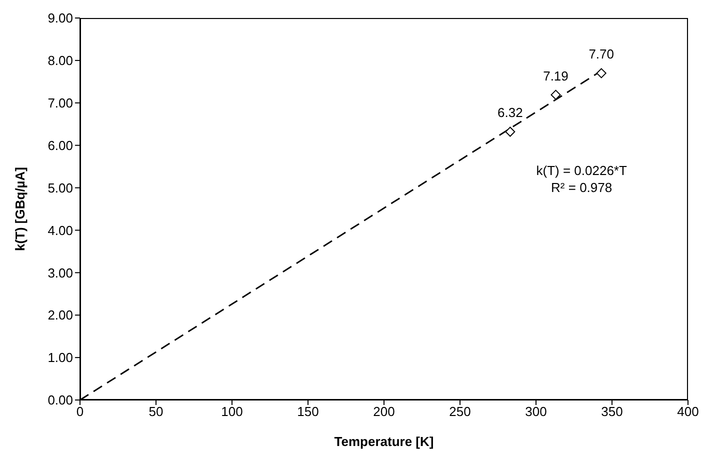 The width and height of the screenshot is (708, 458). Describe the element at coordinates (60, 145) in the screenshot. I see `y-tick-label: 6.00` at that location.